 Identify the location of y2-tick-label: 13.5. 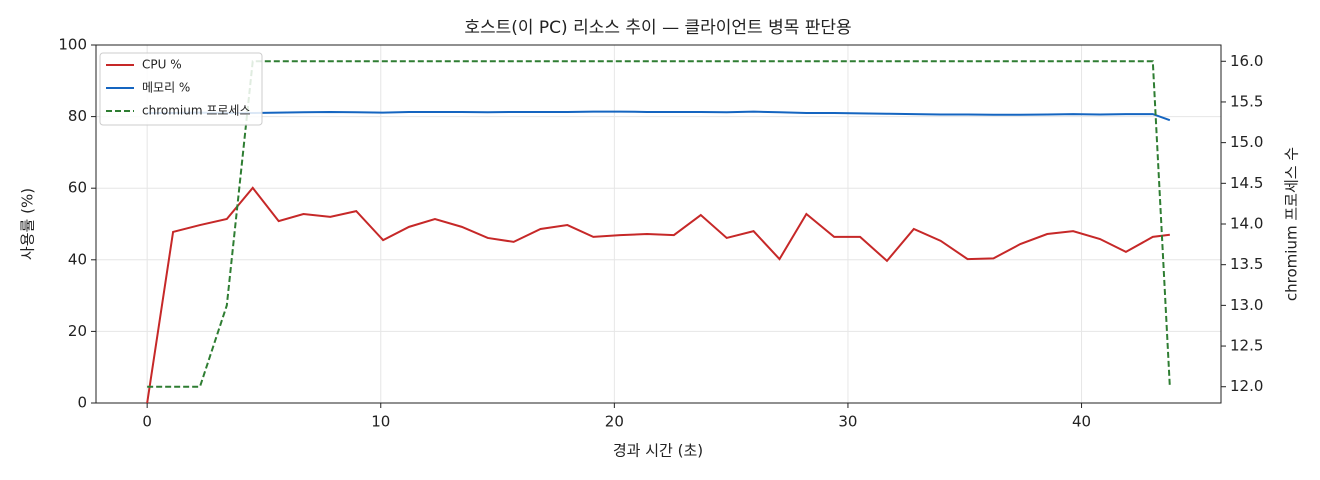
(1246, 264).